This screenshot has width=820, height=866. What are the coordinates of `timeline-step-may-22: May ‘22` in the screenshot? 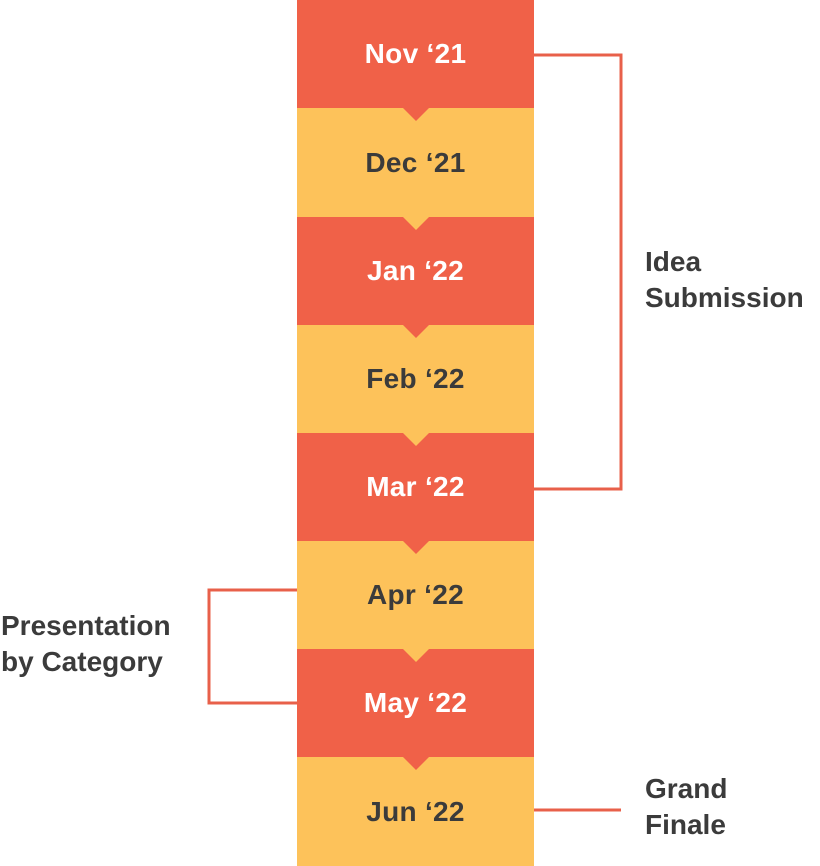 It's located at (415, 709).